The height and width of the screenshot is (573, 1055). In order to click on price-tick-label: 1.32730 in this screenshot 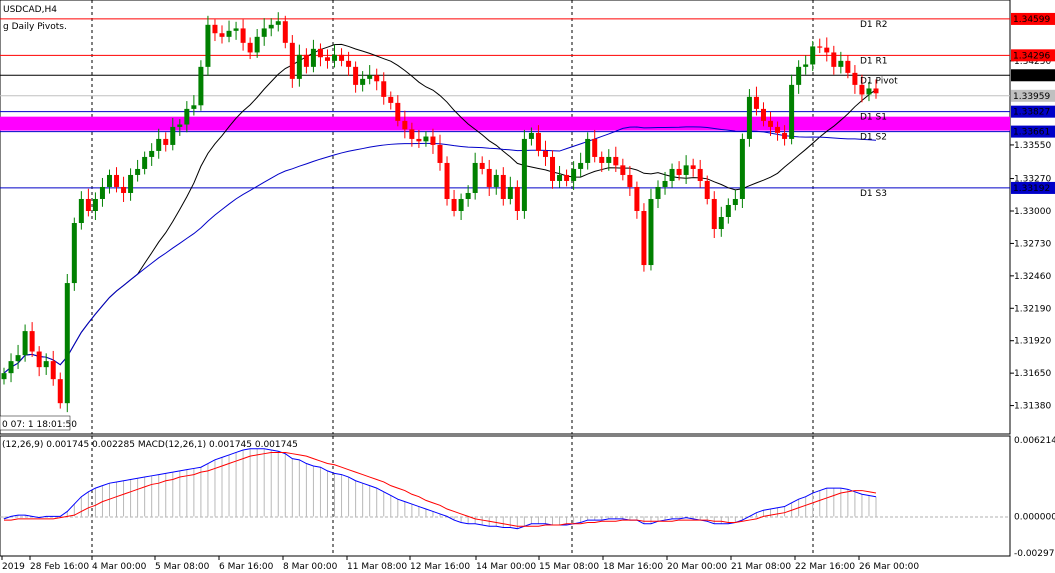, I will do `click(1032, 244)`.